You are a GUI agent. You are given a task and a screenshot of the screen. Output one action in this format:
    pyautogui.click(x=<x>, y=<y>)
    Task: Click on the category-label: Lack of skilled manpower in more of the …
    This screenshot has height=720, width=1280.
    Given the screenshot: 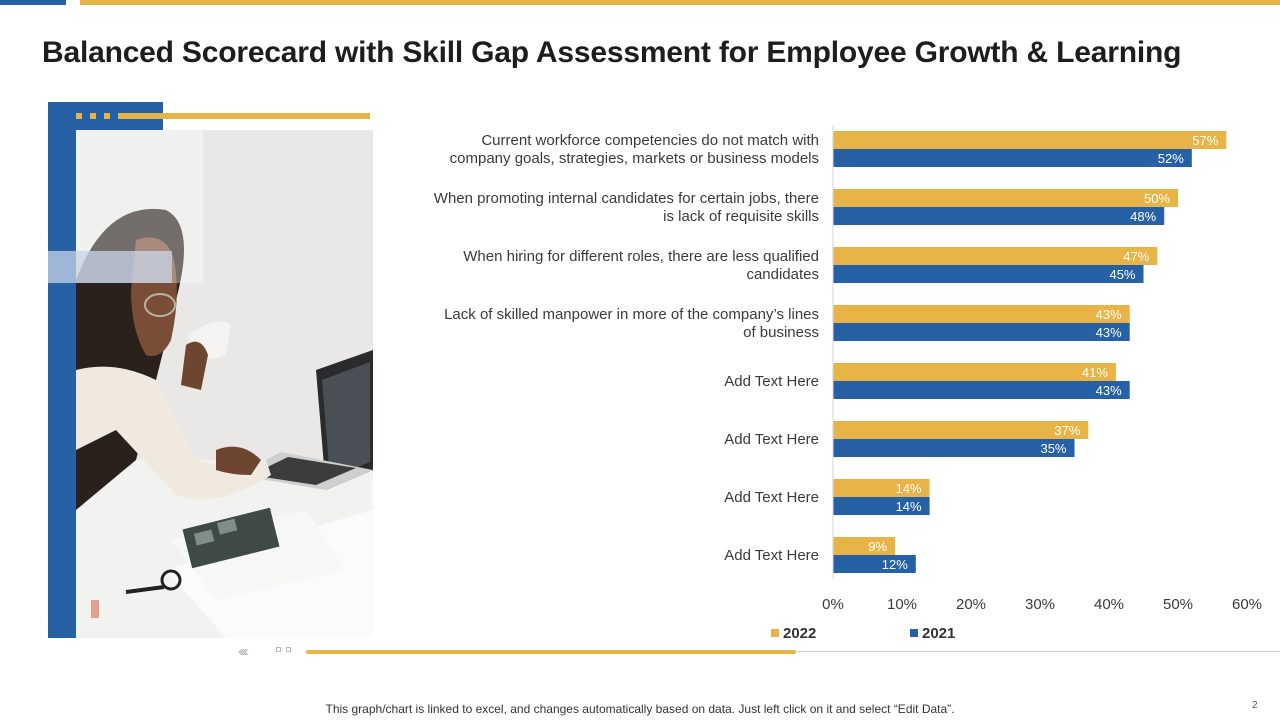 What is the action you would take?
    pyautogui.click(x=631, y=323)
    